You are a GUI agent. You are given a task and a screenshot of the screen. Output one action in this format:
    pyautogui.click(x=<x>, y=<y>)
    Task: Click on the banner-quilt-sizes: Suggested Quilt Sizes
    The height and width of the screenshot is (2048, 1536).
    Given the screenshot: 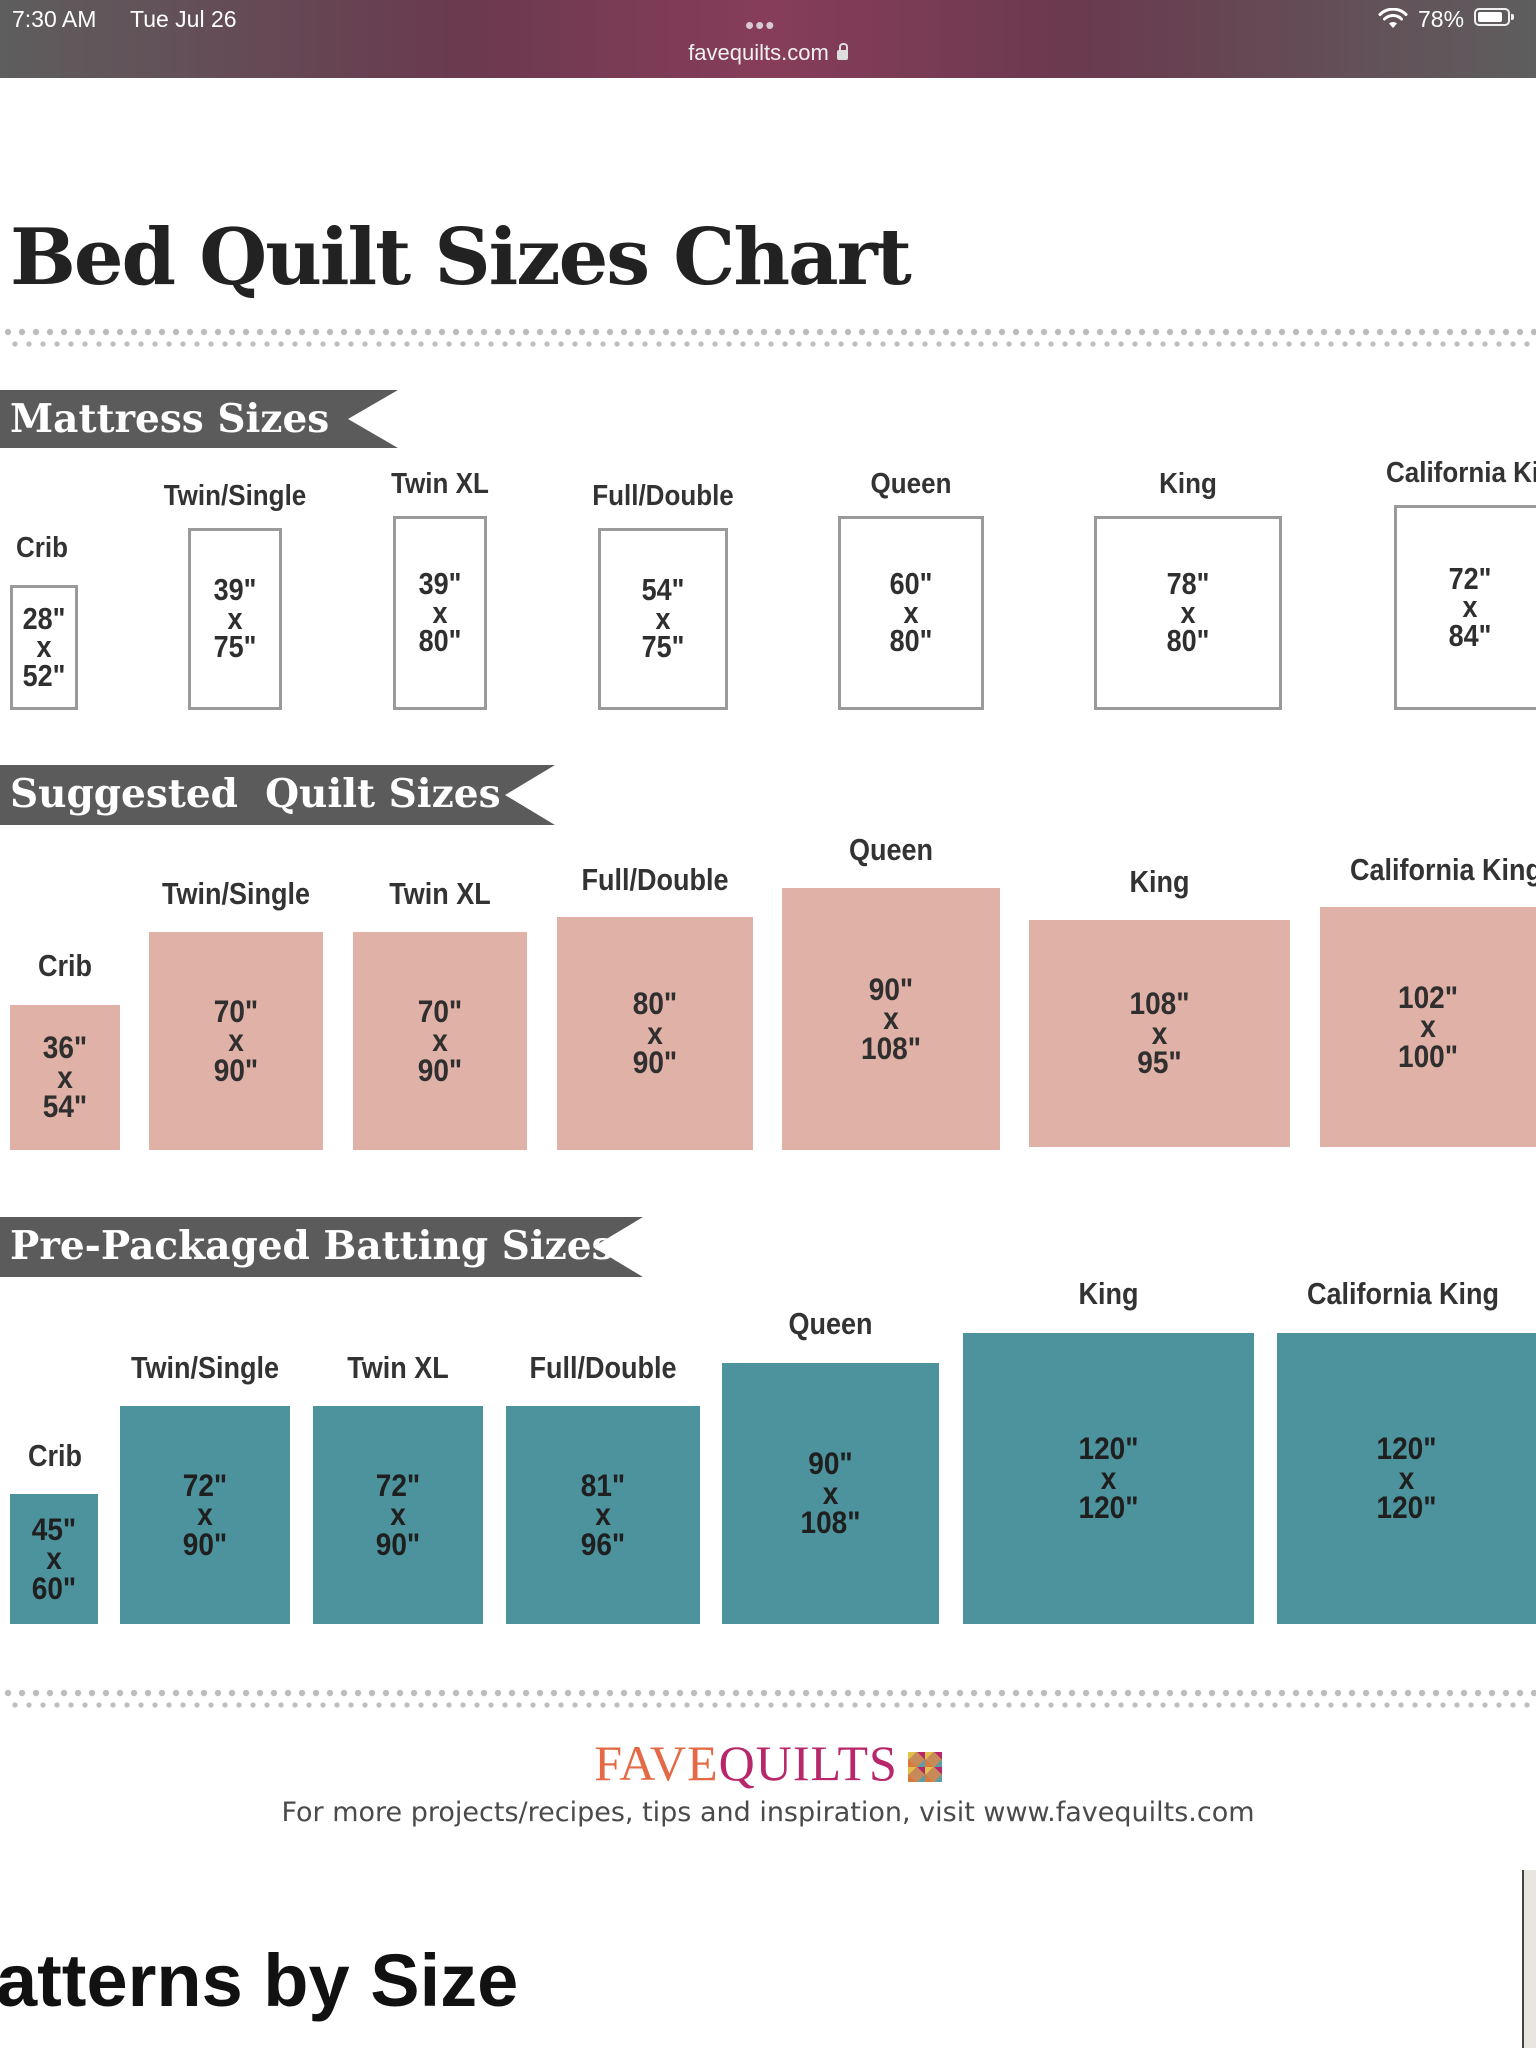 What is the action you would take?
    pyautogui.click(x=277, y=795)
    